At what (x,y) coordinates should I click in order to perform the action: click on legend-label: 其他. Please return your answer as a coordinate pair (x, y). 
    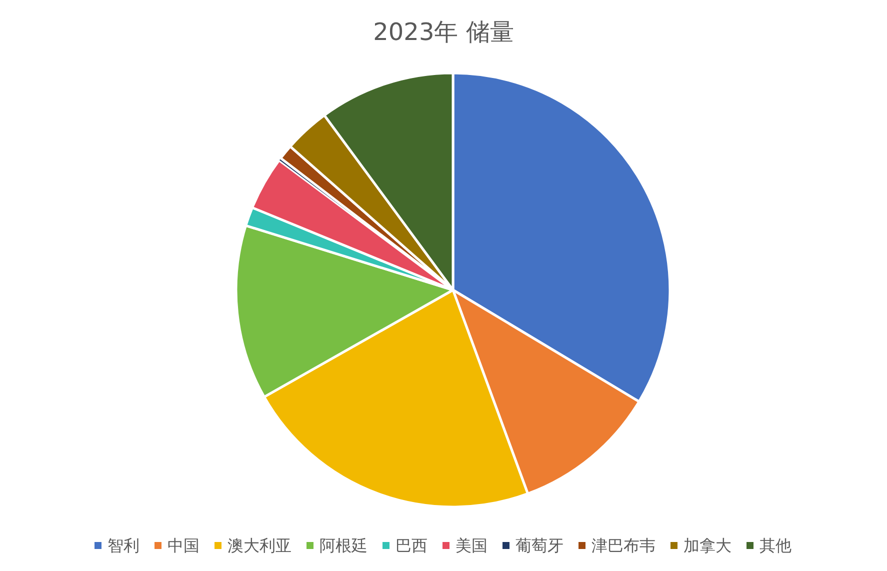
    Looking at the image, I should click on (776, 545).